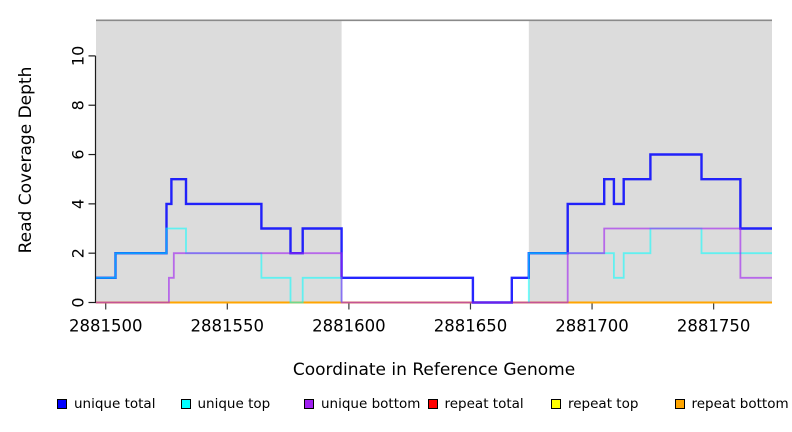  I want to click on y-tick-label: 2, so click(78, 253).